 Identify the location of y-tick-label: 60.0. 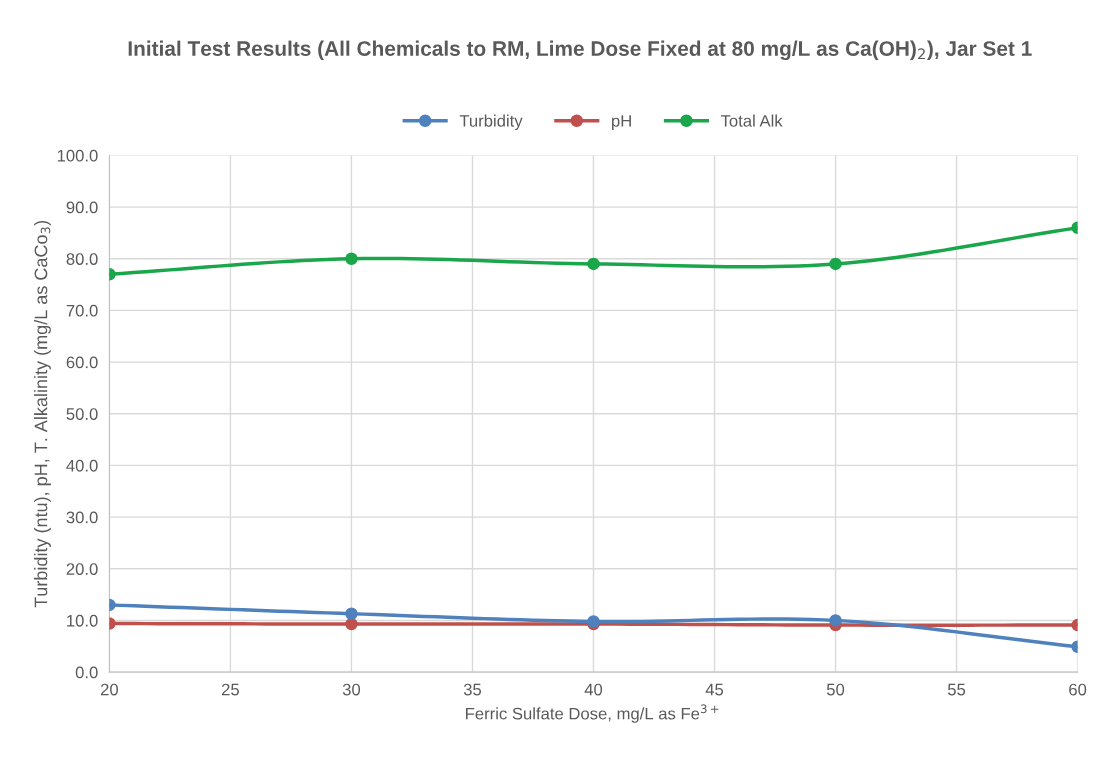
(82, 362).